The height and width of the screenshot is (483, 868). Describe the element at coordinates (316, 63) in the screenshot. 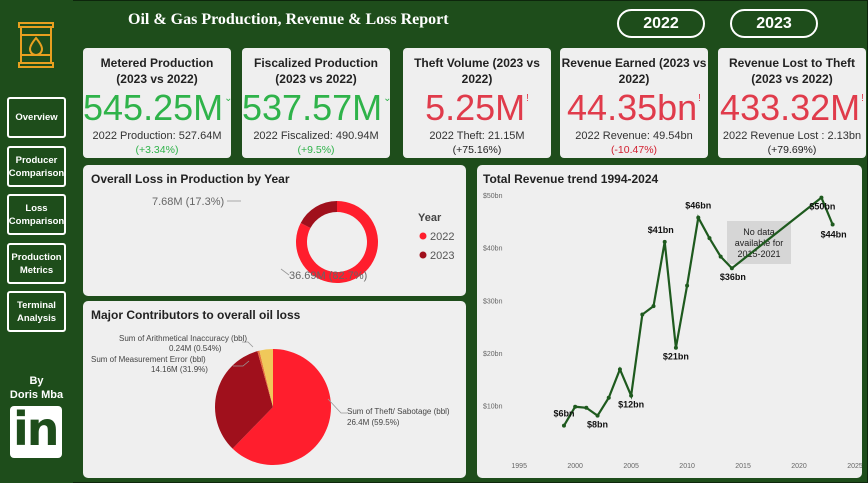

I see `kpi-title-line1: Fiscalized Production` at that location.